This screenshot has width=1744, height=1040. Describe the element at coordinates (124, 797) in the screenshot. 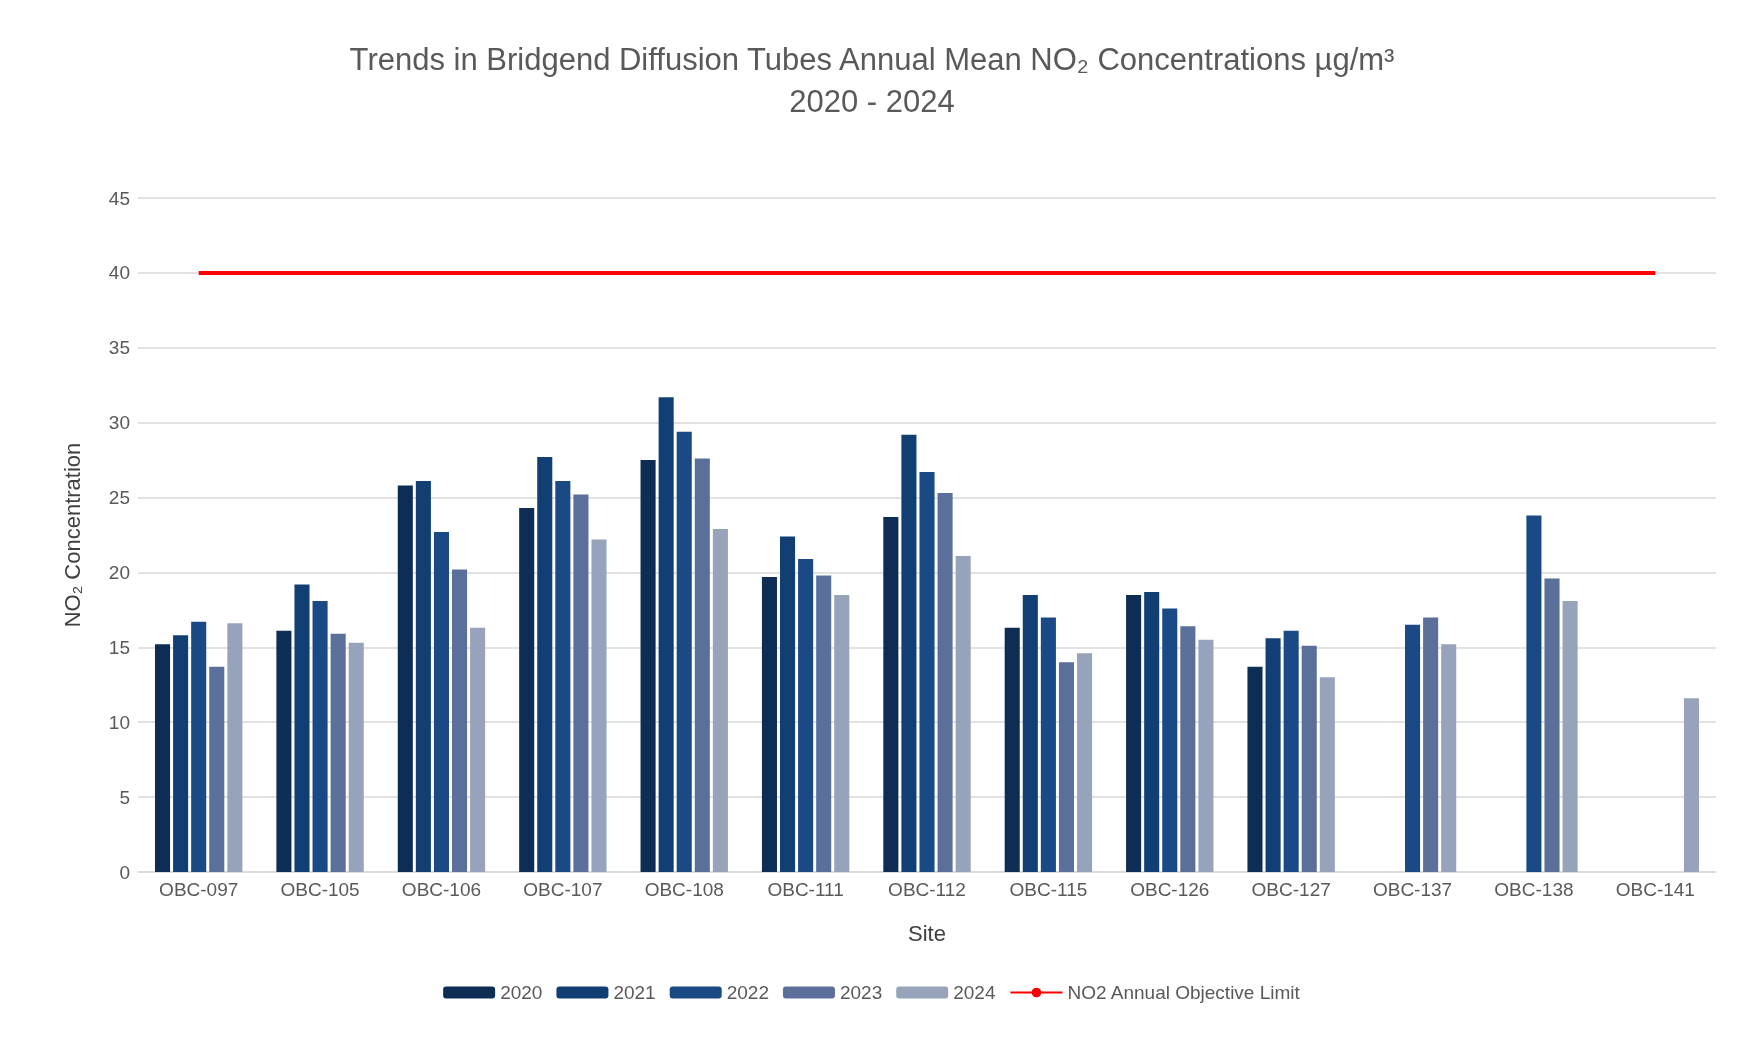

I see `y-tick-label: 5` at that location.